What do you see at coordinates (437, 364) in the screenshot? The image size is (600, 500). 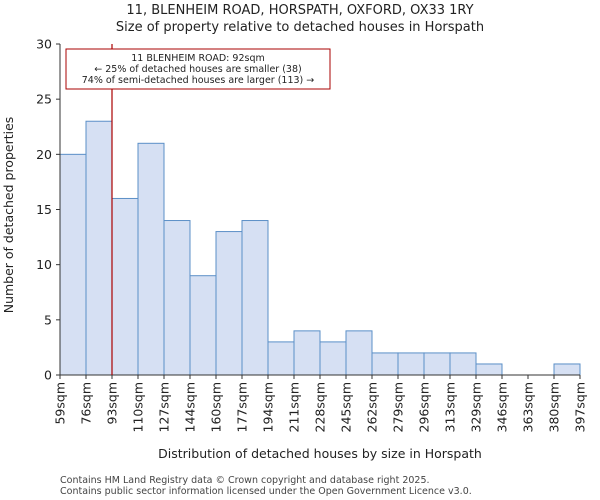 I see `bar-296sqm` at bounding box center [437, 364].